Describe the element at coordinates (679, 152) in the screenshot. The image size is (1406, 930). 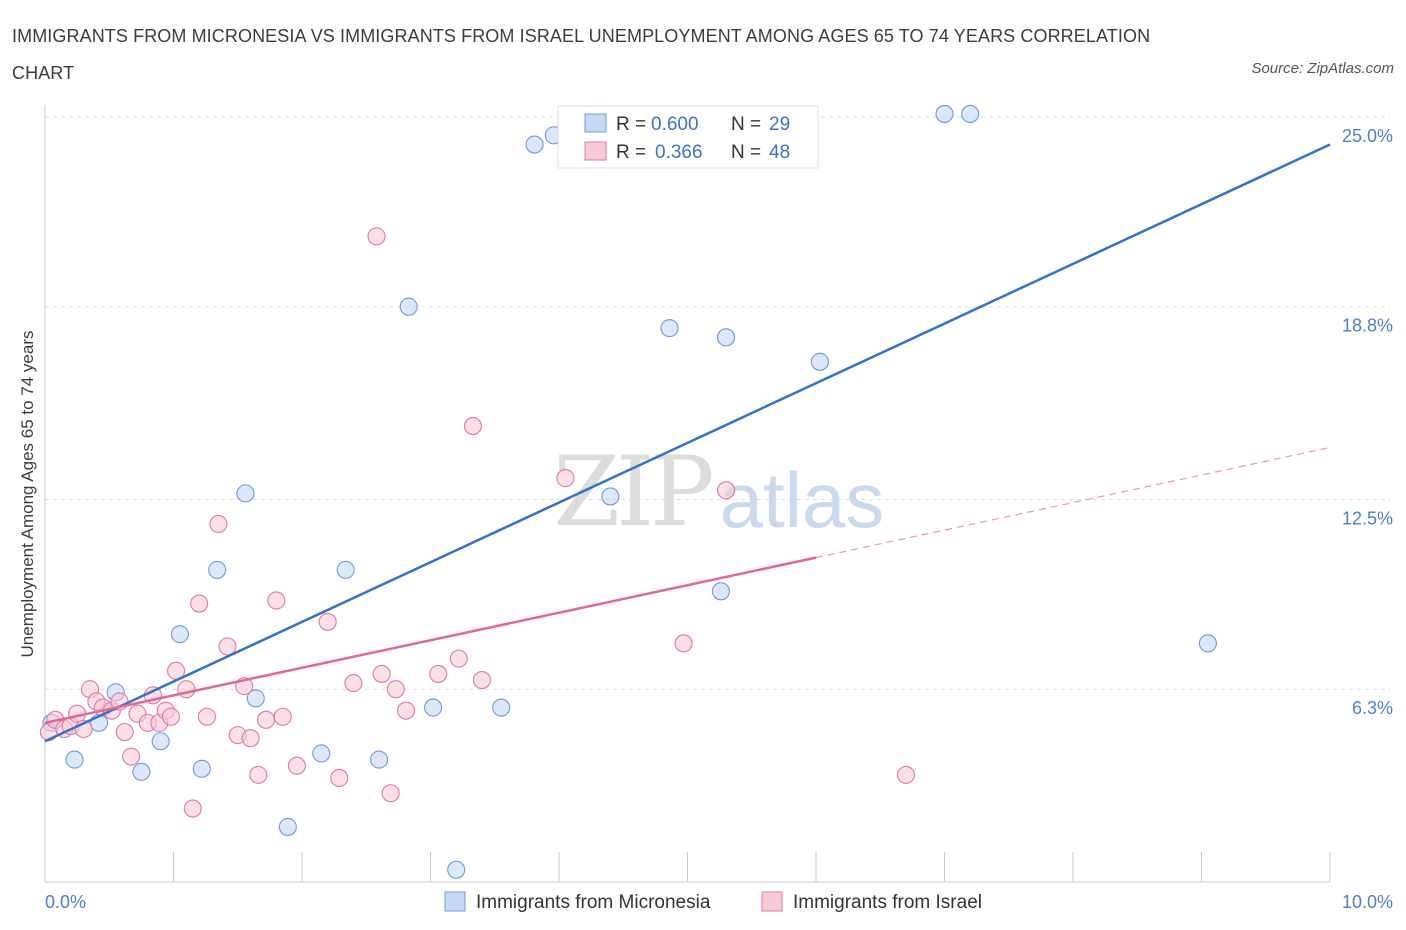
I see `legend-r-value-1: 0.366` at that location.